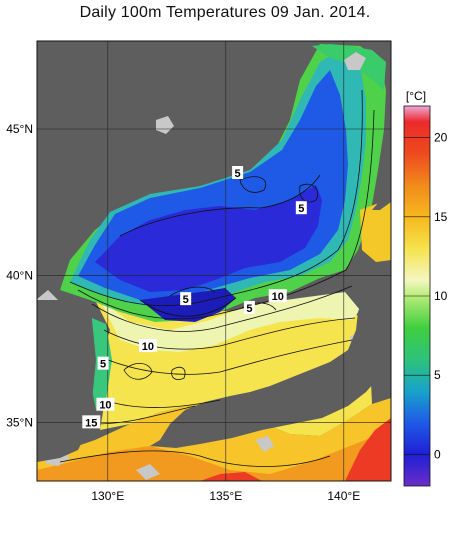 This screenshot has width=450, height=535. I want to click on sea-pale-band, so click(230, 322).